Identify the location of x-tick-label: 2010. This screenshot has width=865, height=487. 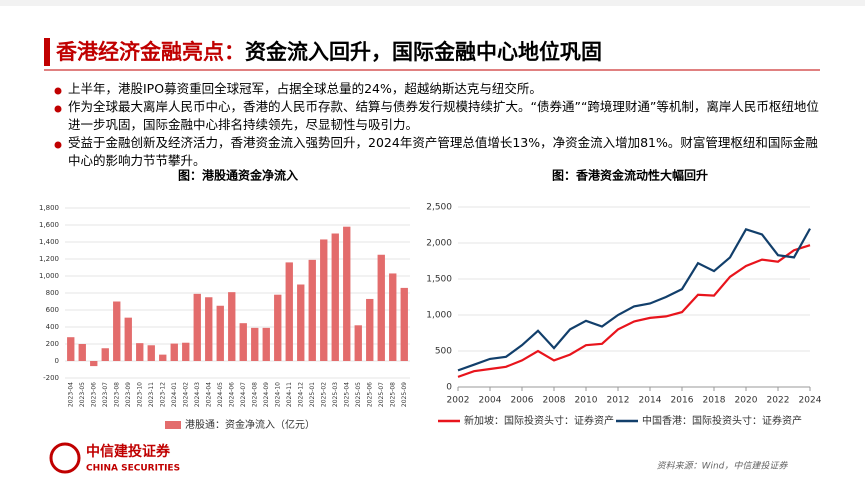
(586, 401).